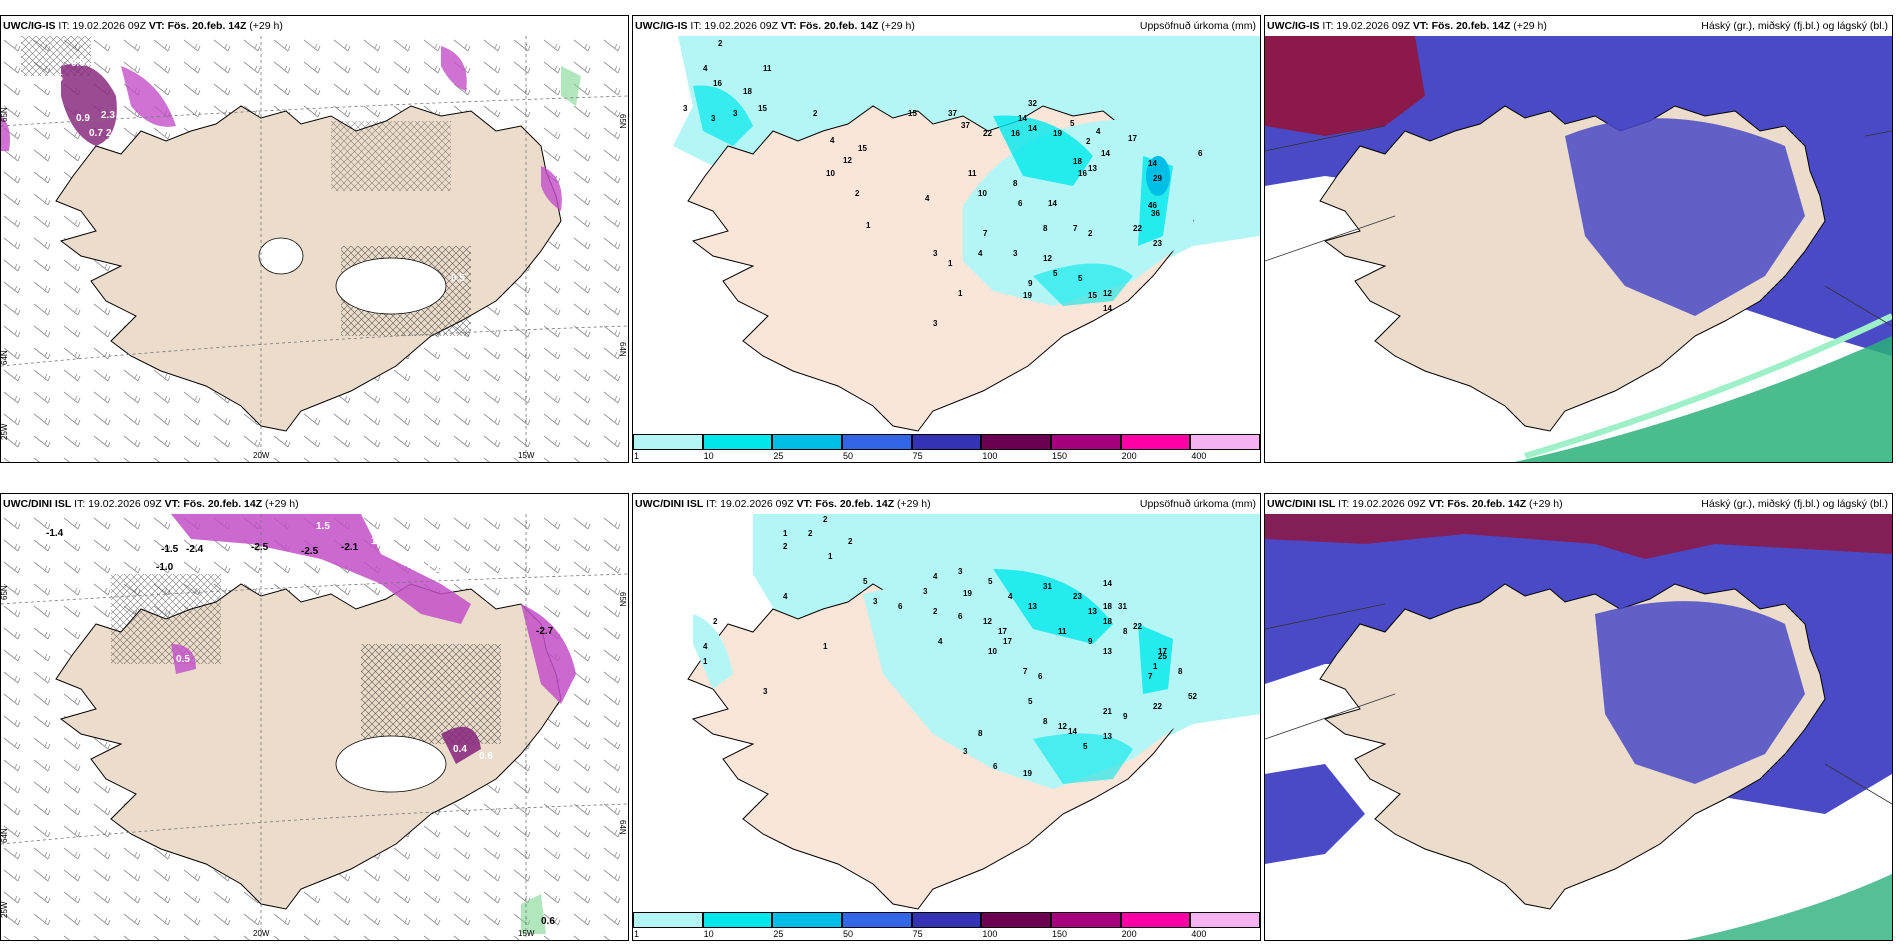 Image resolution: width=1900 pixels, height=950 pixels. Describe the element at coordinates (113, 133) in the screenshot. I see `temp-value: 2.7` at that location.